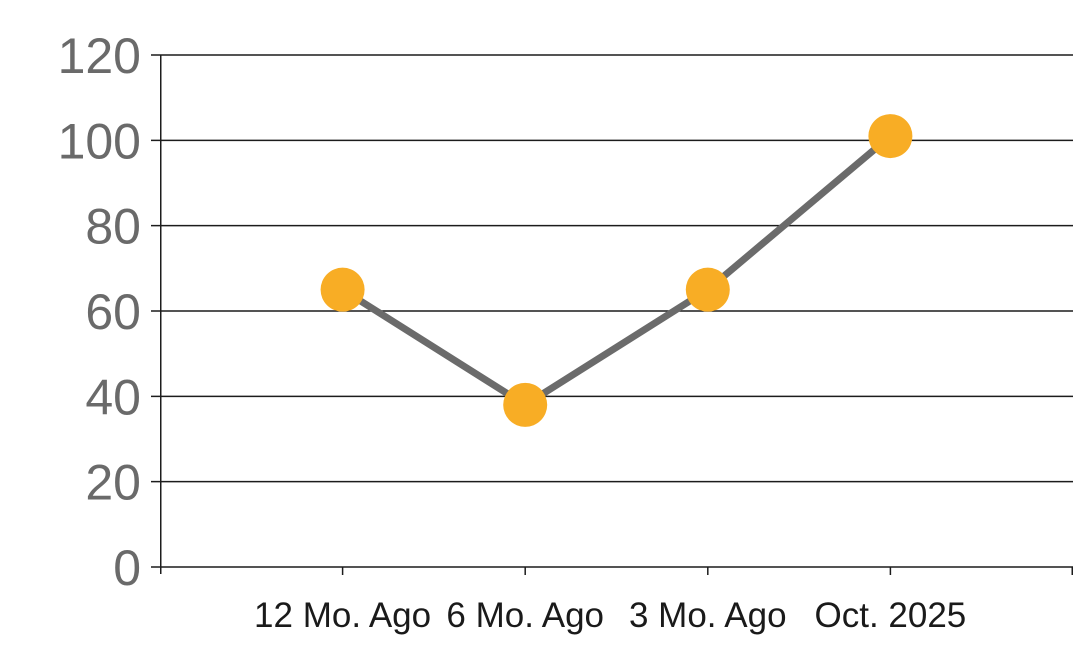 The image size is (1078, 663). What do you see at coordinates (113, 483) in the screenshot?
I see `y-tick-label-20: 20` at bounding box center [113, 483].